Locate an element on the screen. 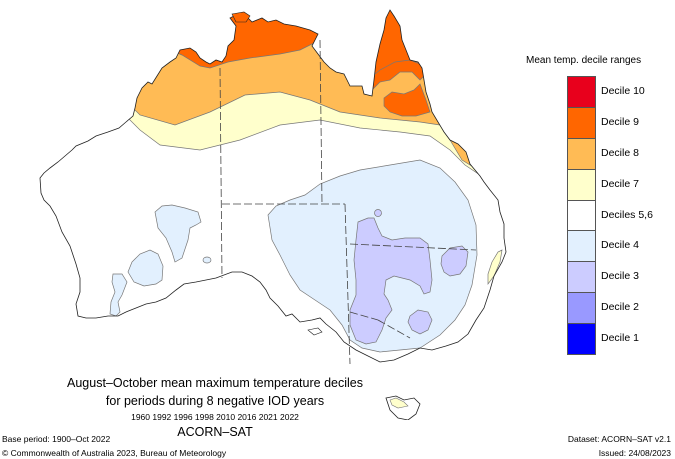  issued-date: Issued: 24/08/2023 is located at coordinates (634, 453).